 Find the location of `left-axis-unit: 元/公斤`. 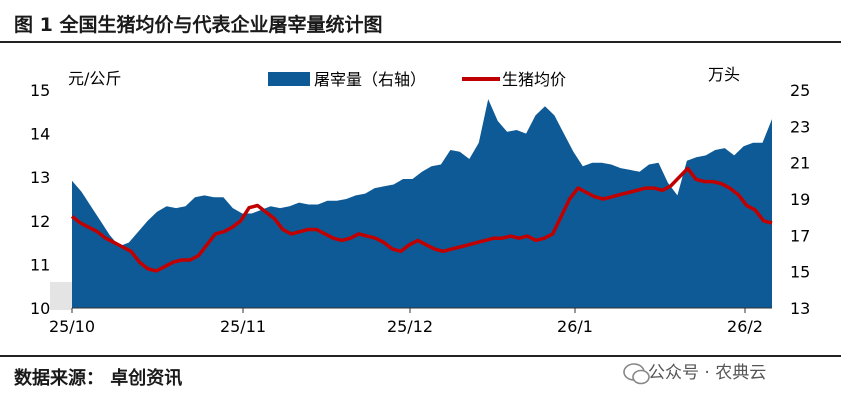

left-axis-unit: 元/公斤 is located at coordinates (94, 78).